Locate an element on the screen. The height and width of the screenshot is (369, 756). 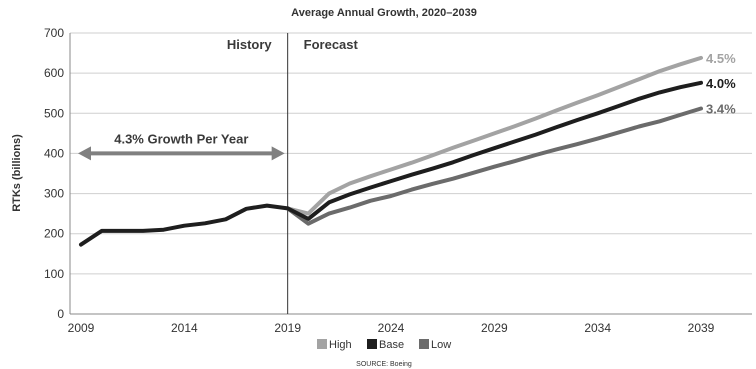
arrow-head-right is located at coordinates (278, 153).